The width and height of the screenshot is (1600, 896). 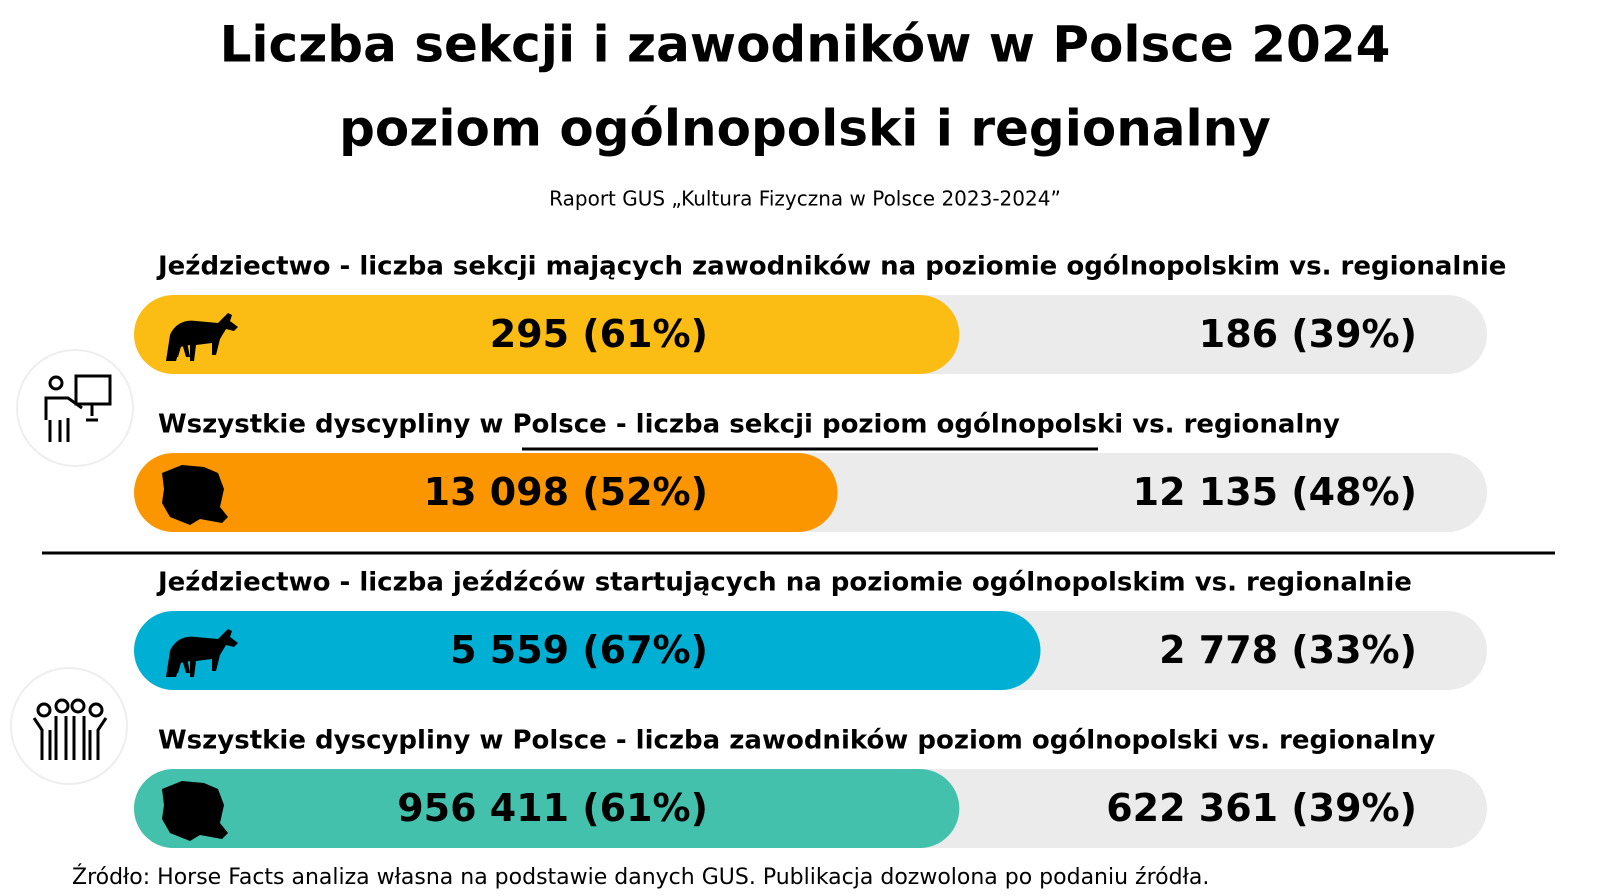 What do you see at coordinates (69, 726) in the screenshot?
I see `people-icon` at bounding box center [69, 726].